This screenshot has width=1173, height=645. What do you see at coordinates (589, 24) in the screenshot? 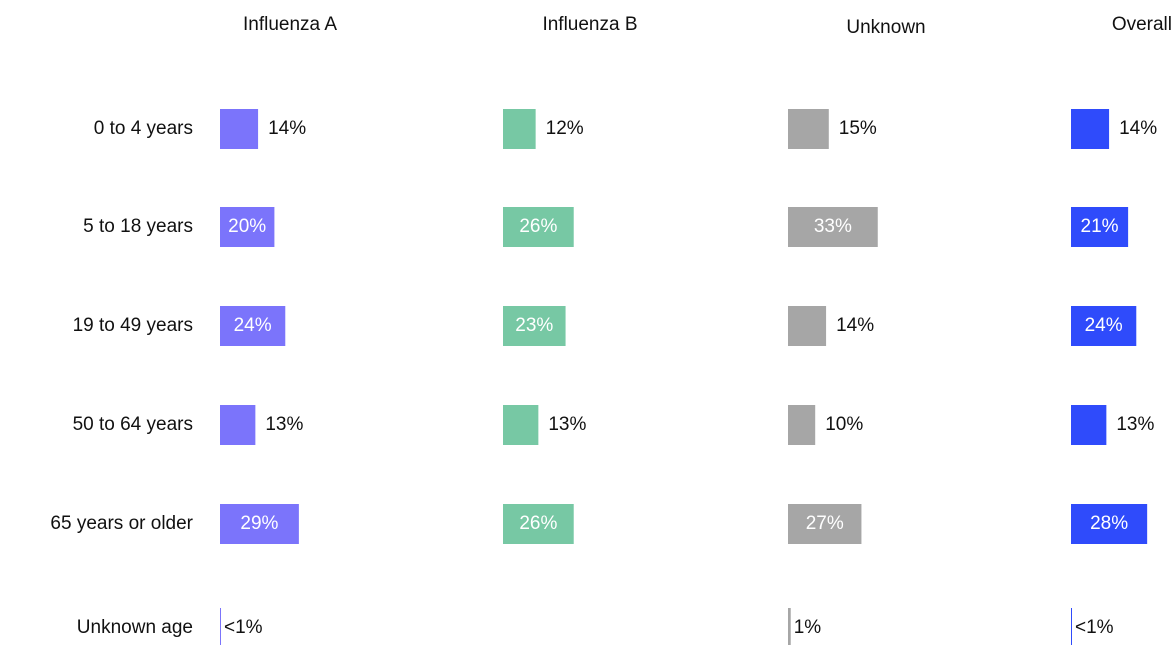
I see `panel-title: Influenza B` at bounding box center [589, 24].